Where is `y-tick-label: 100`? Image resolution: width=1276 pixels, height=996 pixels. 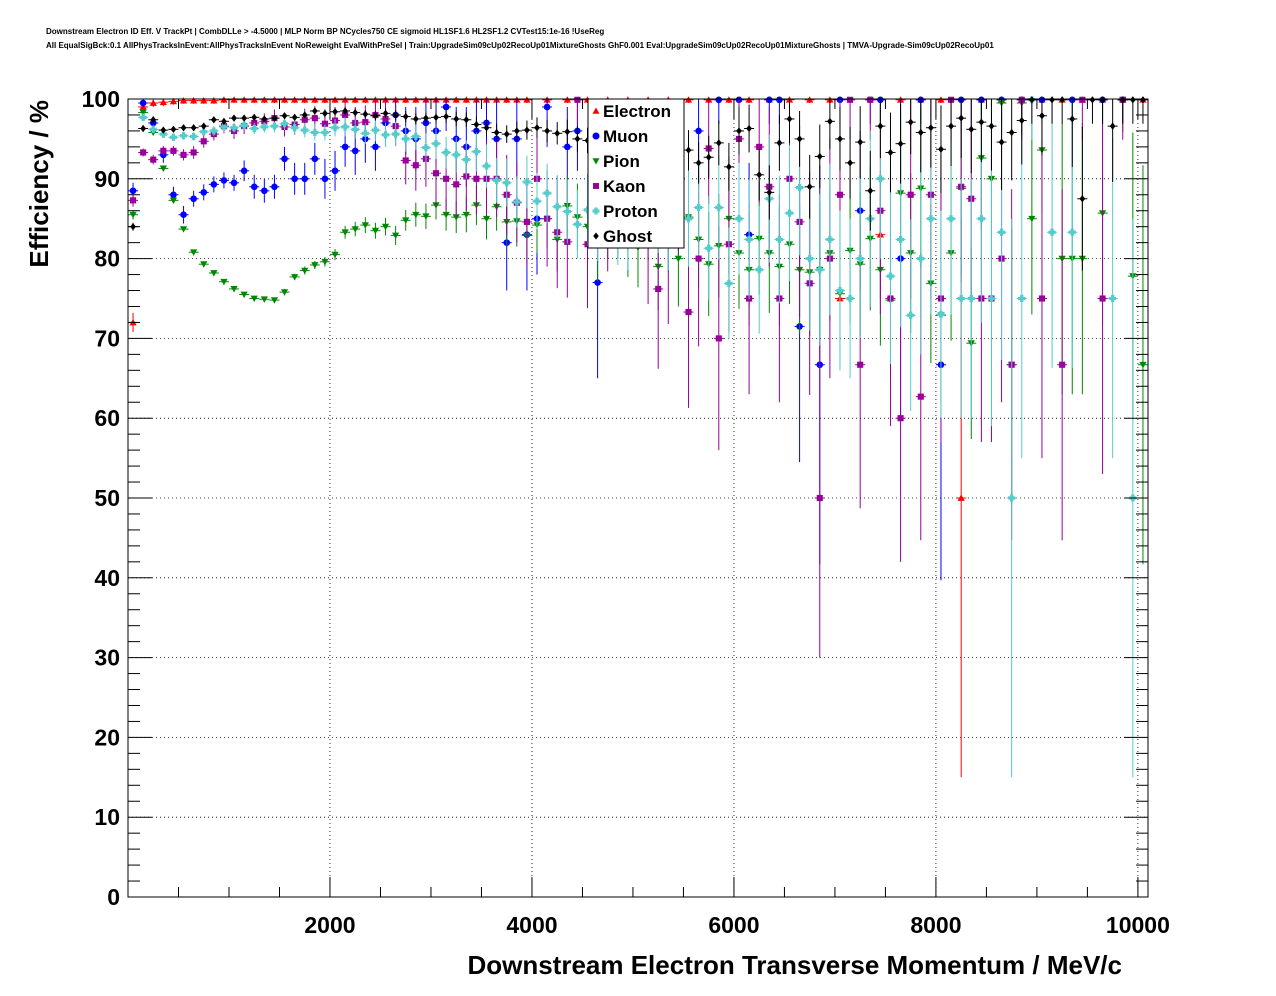 y-tick-label: 100 is located at coordinates (101, 99).